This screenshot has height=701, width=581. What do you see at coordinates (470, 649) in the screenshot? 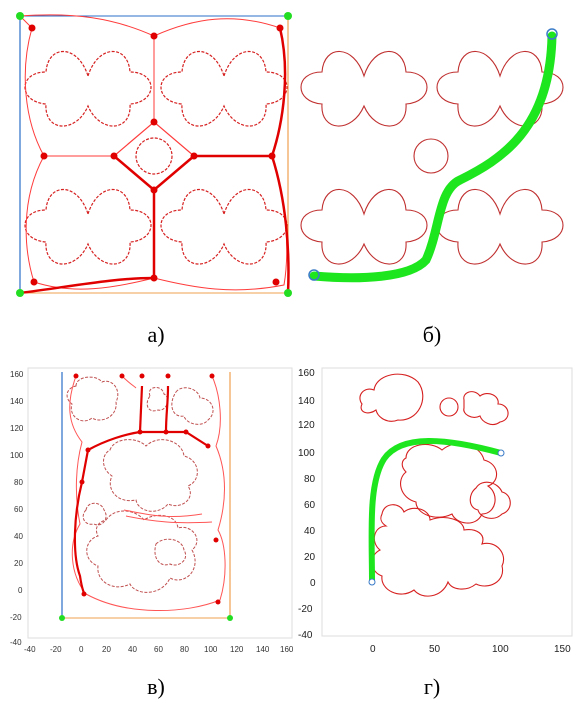
I see `x-tick-labels: 0 50 100 150` at bounding box center [470, 649].